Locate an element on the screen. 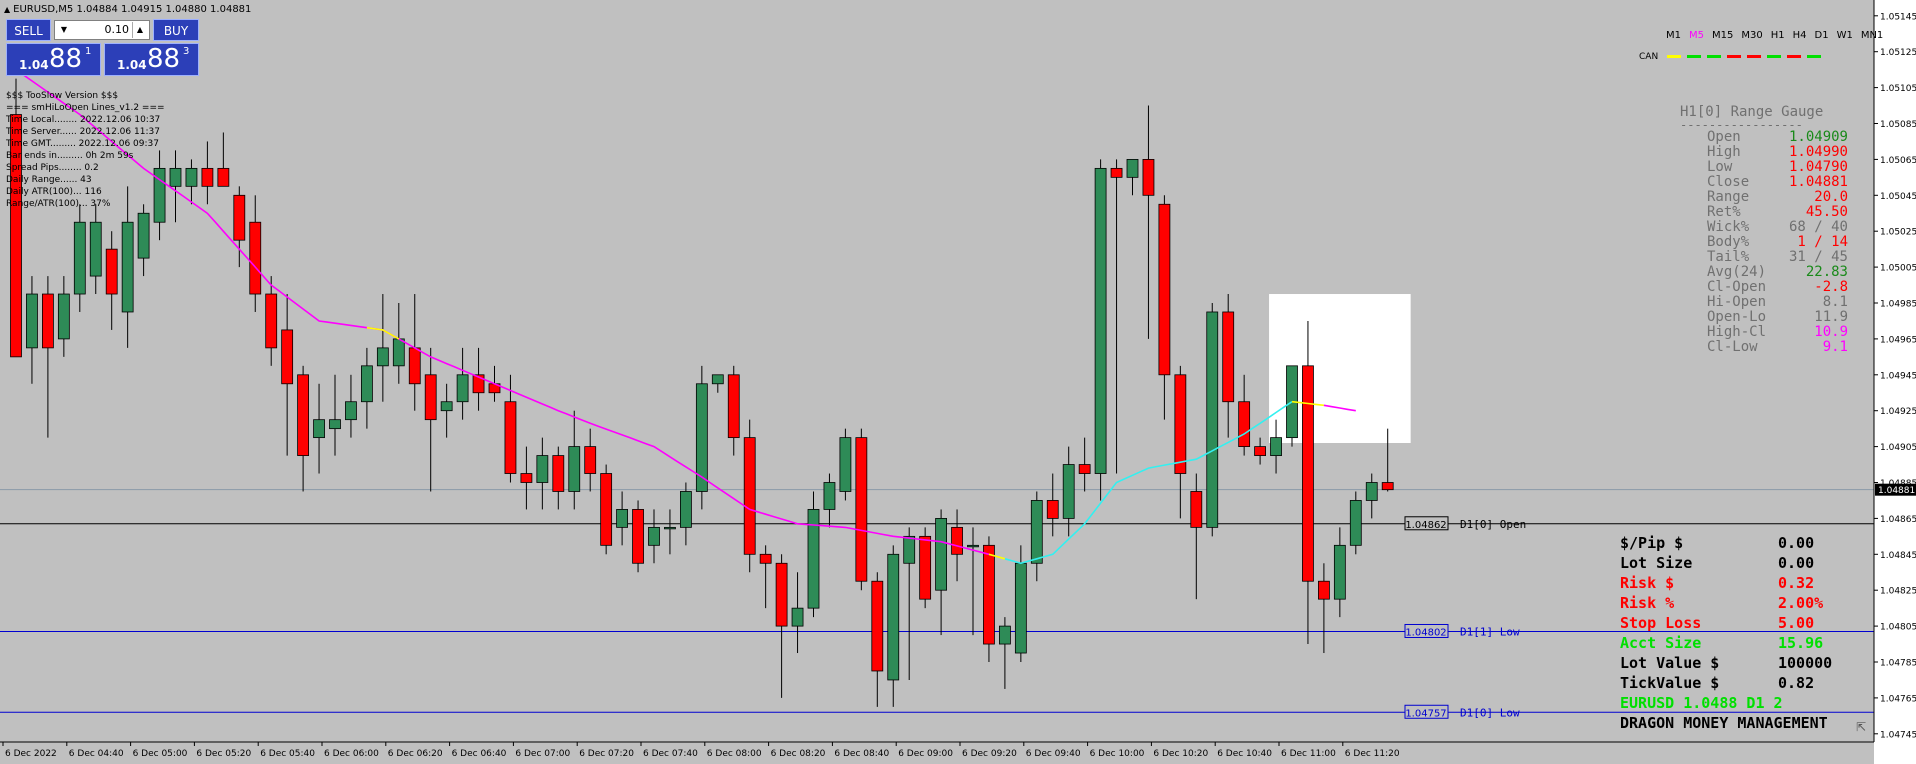  gauge-label: Low is located at coordinates (1720, 167).